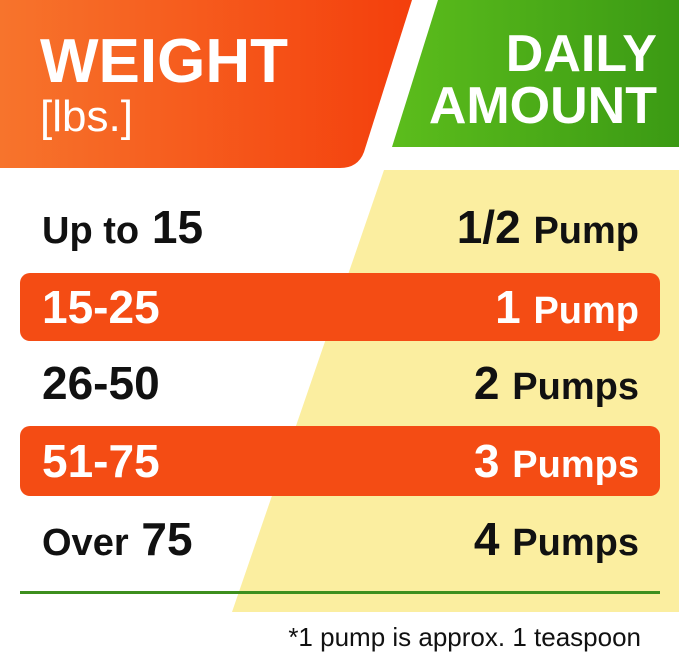  What do you see at coordinates (486, 539) in the screenshot?
I see `amount-value: 4` at bounding box center [486, 539].